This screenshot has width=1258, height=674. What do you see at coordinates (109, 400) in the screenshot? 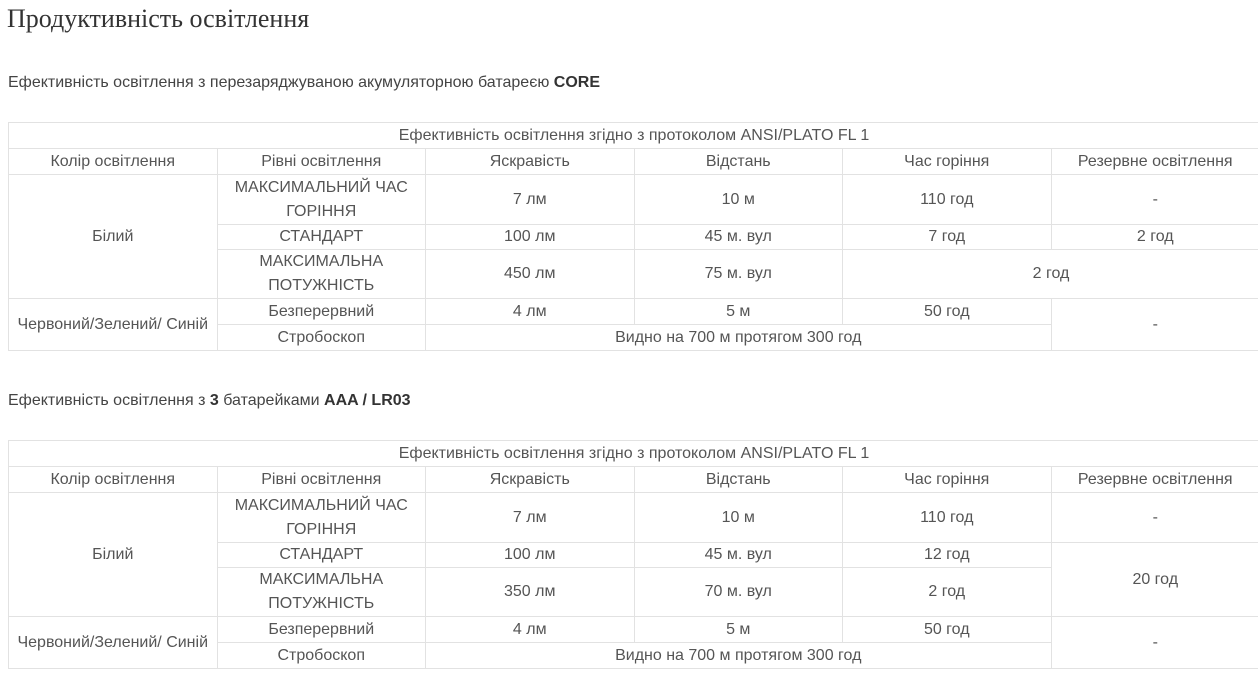
I see `subtitle-part: Ефективність освітлення з` at bounding box center [109, 400].